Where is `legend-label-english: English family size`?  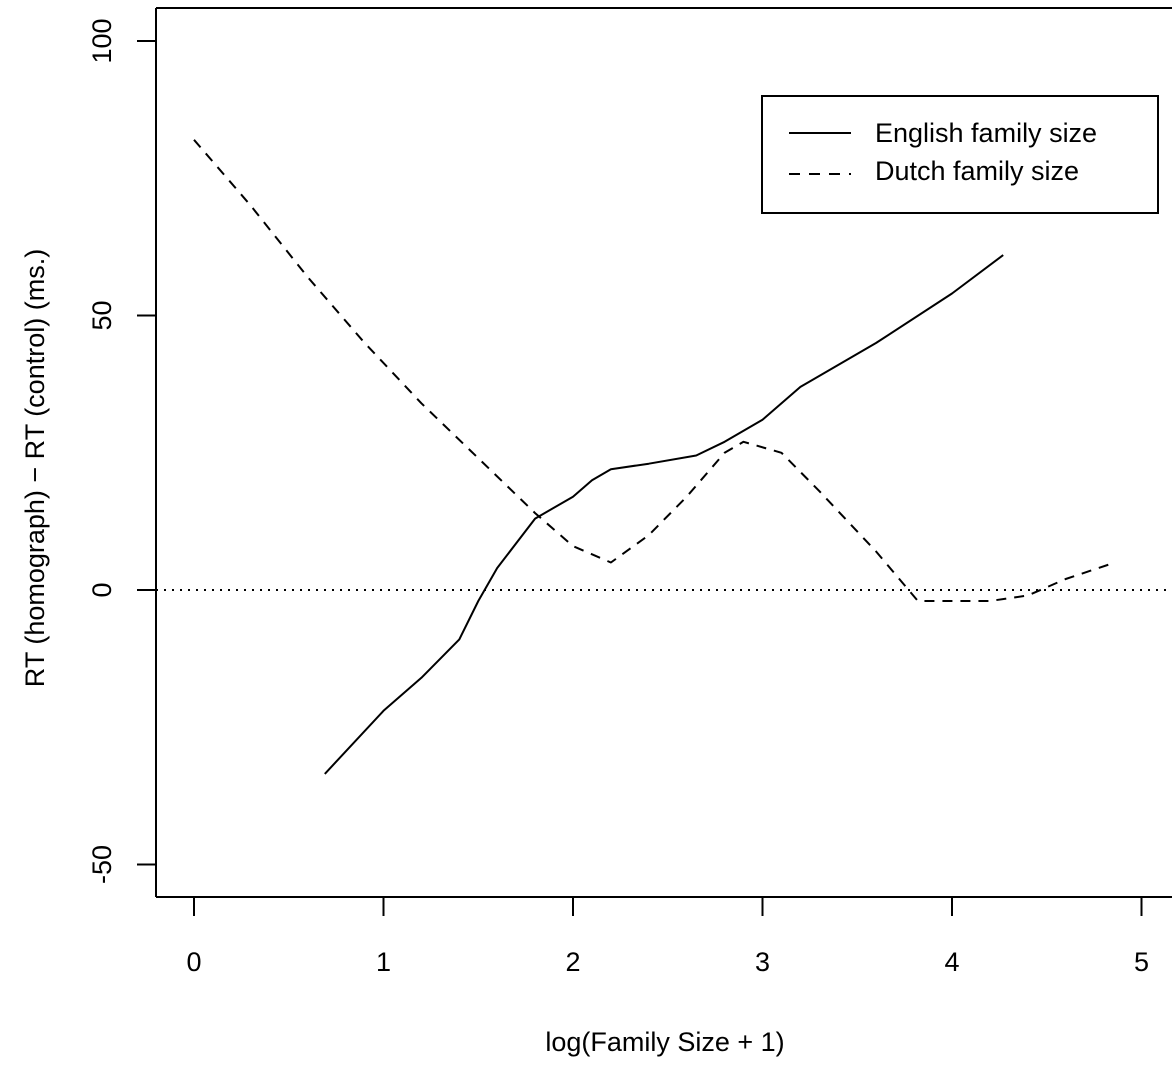
legend-label-english: English family size is located at coordinates (986, 133).